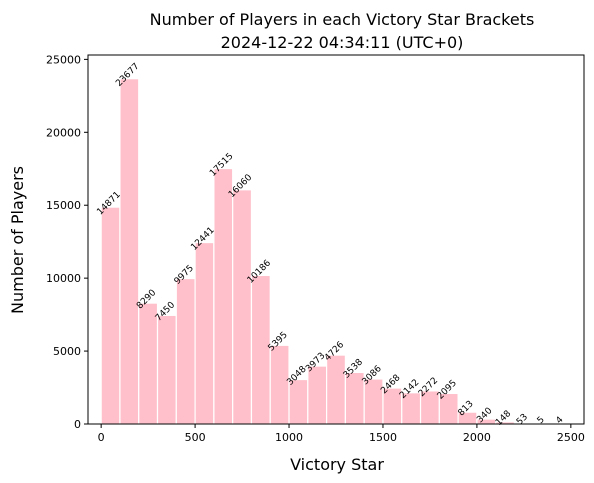  Describe the element at coordinates (77, 424) in the screenshot. I see `y-tick-label: 0` at that location.